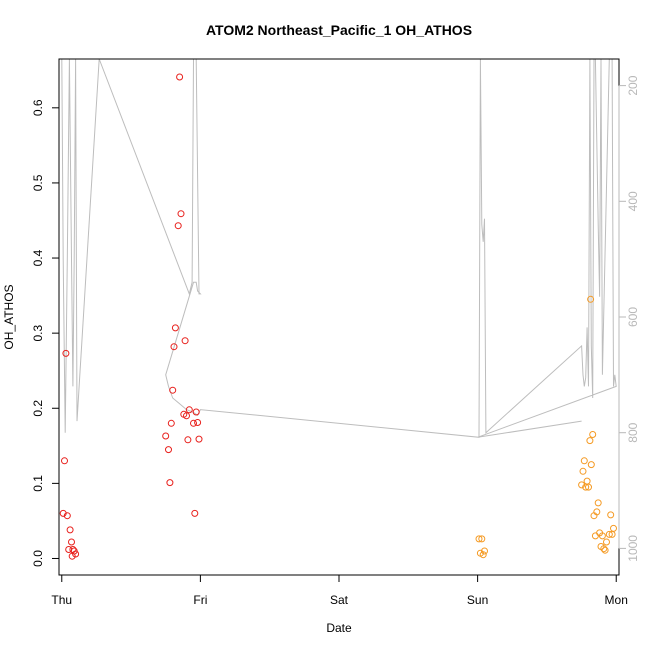  I want to click on right-y-tick-label: 600, so click(633, 317).